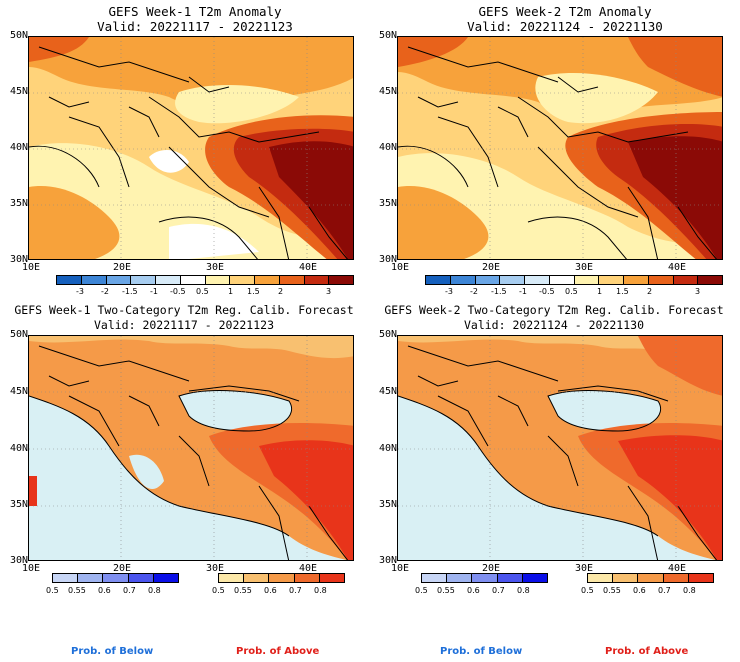 This screenshot has height=662, width=740. What do you see at coordinates (560, 148) in the screenshot?
I see `panel2-anomaly-map` at bounding box center [560, 148].